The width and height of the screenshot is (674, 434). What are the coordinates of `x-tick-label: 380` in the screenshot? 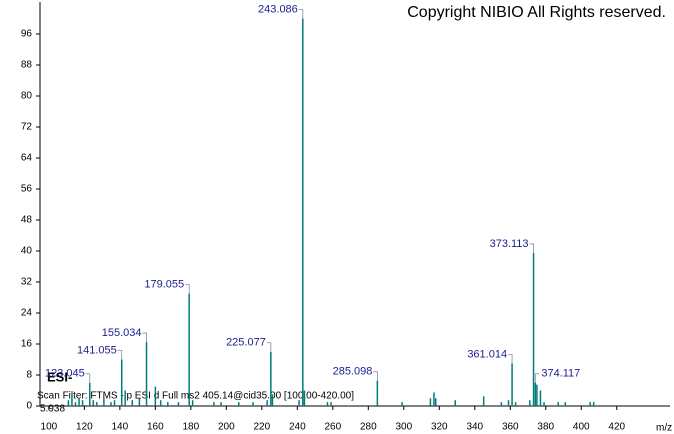 It's located at (545, 427).